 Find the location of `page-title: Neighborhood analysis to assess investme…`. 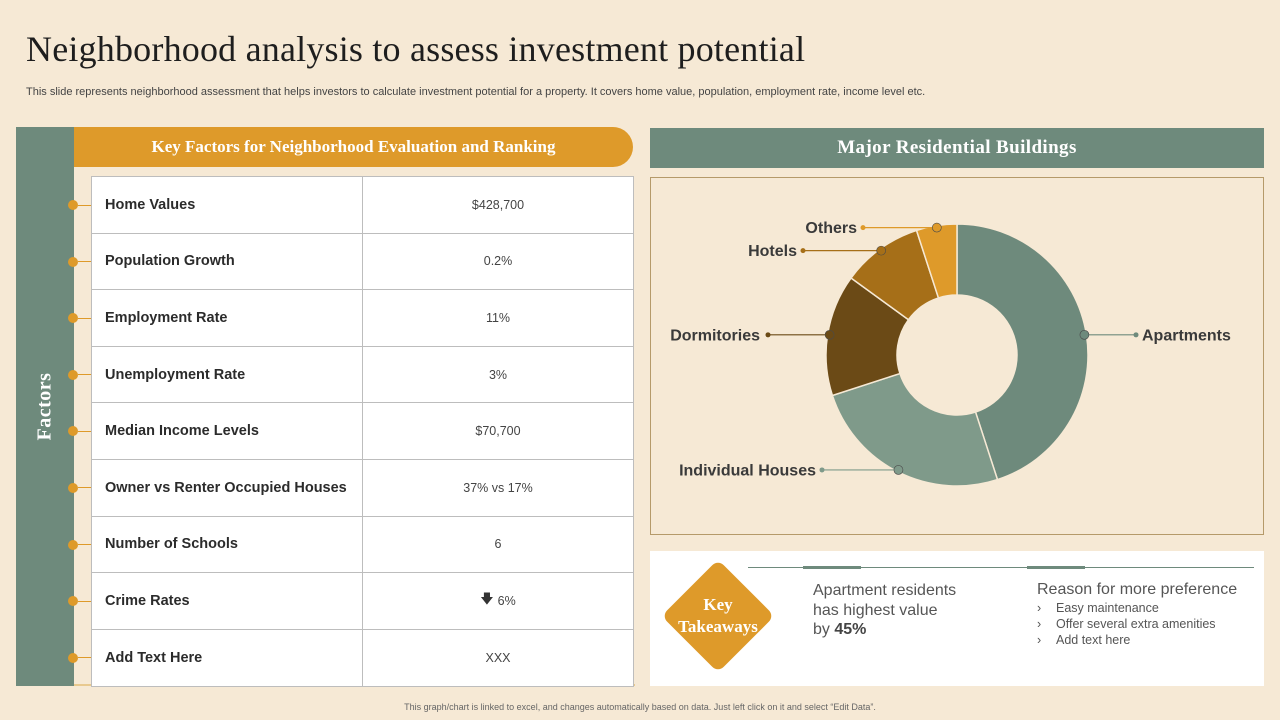

page-title: Neighborhood analysis to assess investme… is located at coordinates (416, 49).